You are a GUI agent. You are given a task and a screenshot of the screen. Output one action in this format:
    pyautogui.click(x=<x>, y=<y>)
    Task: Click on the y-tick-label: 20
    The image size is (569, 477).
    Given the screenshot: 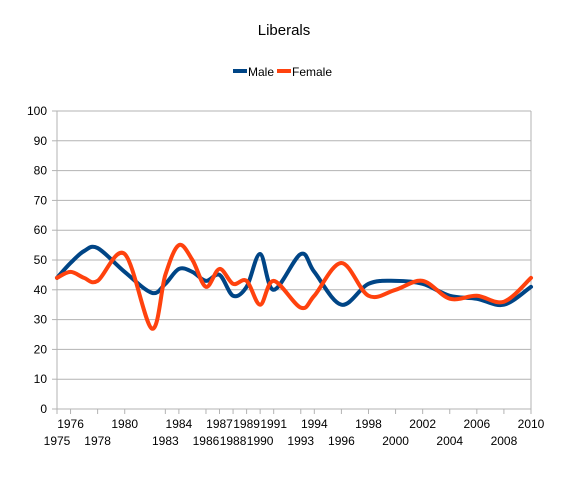 What is the action you would take?
    pyautogui.click(x=41, y=349)
    